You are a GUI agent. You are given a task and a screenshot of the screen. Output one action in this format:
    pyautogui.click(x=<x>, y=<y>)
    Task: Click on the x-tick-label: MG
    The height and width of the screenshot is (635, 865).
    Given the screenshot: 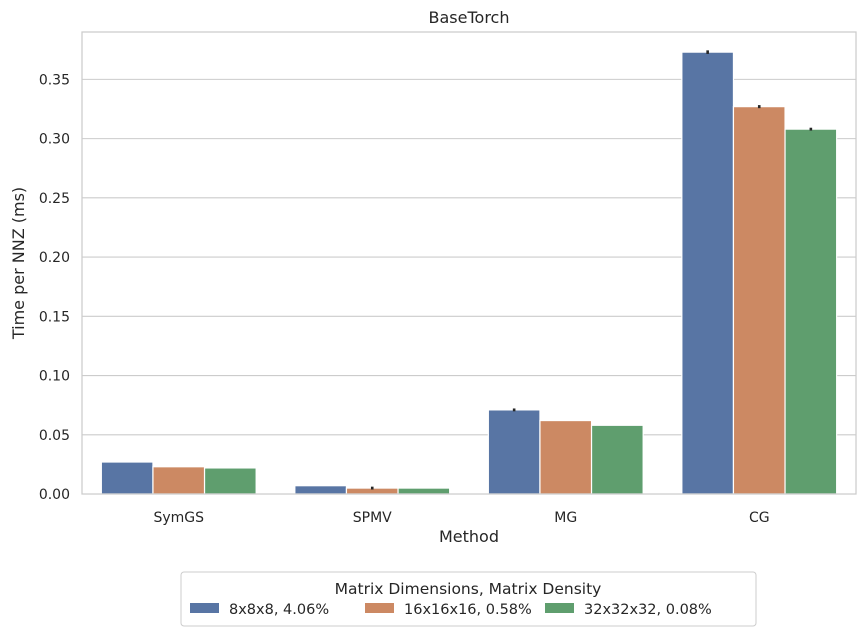 What is the action you would take?
    pyautogui.click(x=565, y=518)
    